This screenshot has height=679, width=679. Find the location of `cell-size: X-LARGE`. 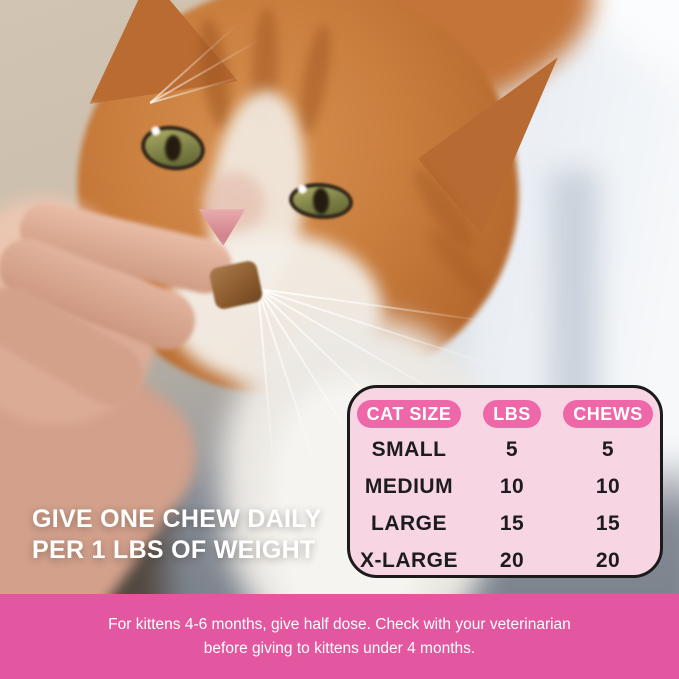

cell-size: X-LARGE is located at coordinates (409, 560).